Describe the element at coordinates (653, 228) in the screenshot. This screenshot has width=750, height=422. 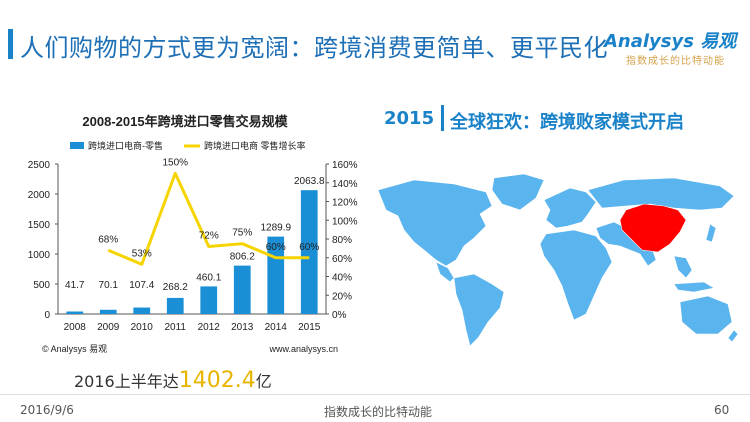
I see `china-highlight` at that location.